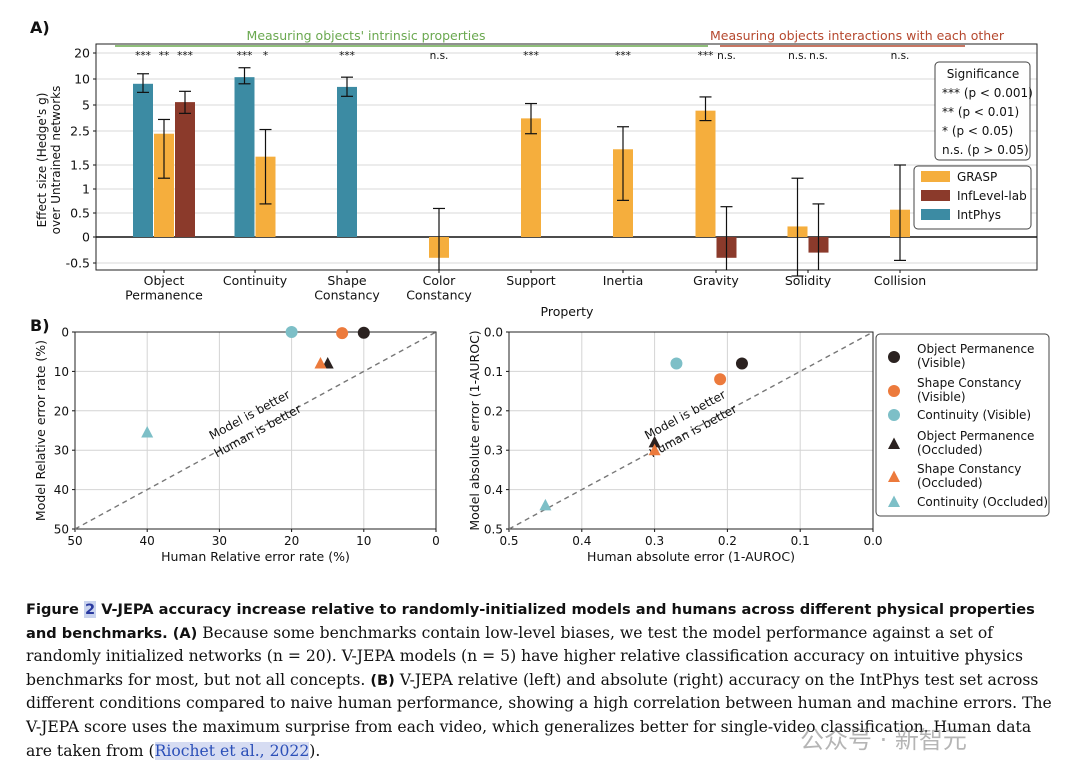 The height and width of the screenshot is (776, 1080). I want to click on legend-swatch-intphys, so click(935, 214).